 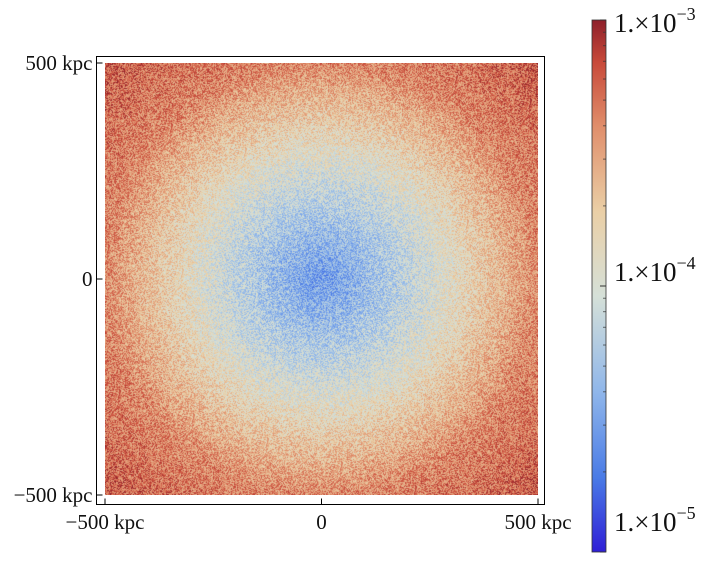 What do you see at coordinates (685, 14) in the screenshot?
I see `colorbar-tick-exponent: −3` at bounding box center [685, 14].